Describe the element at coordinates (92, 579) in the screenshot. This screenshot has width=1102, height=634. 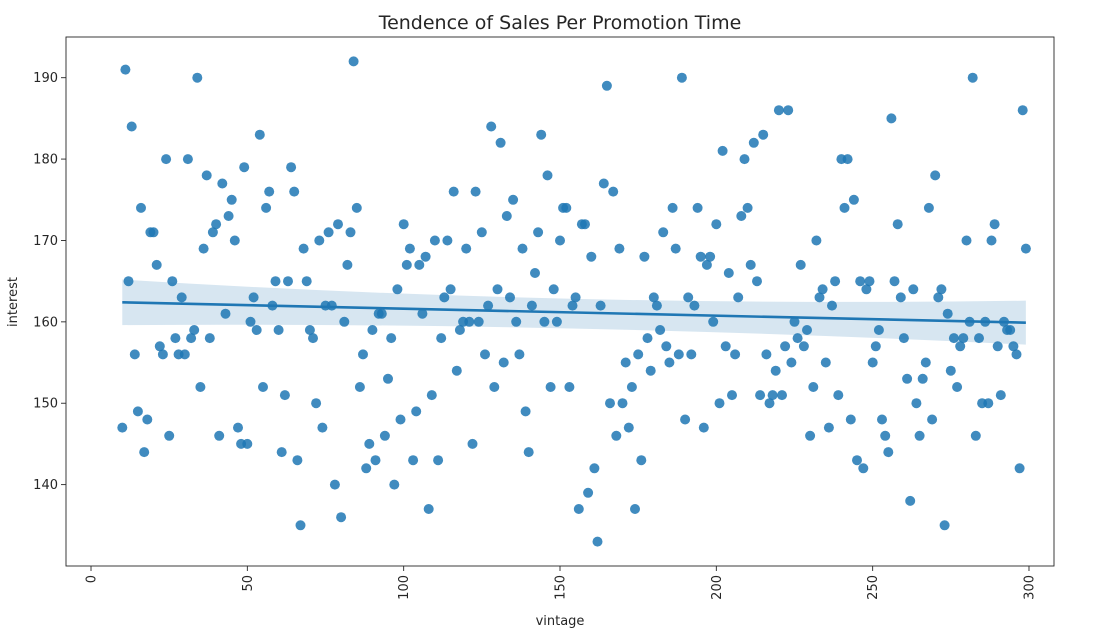
I see `x-tick-label: 0` at that location.